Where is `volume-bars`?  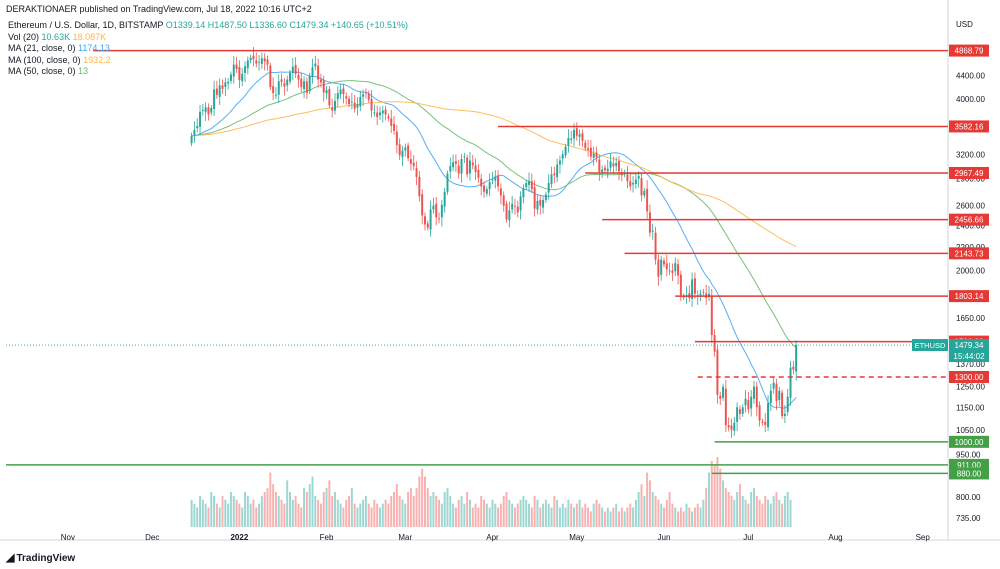
volume-bars is located at coordinates (491, 492).